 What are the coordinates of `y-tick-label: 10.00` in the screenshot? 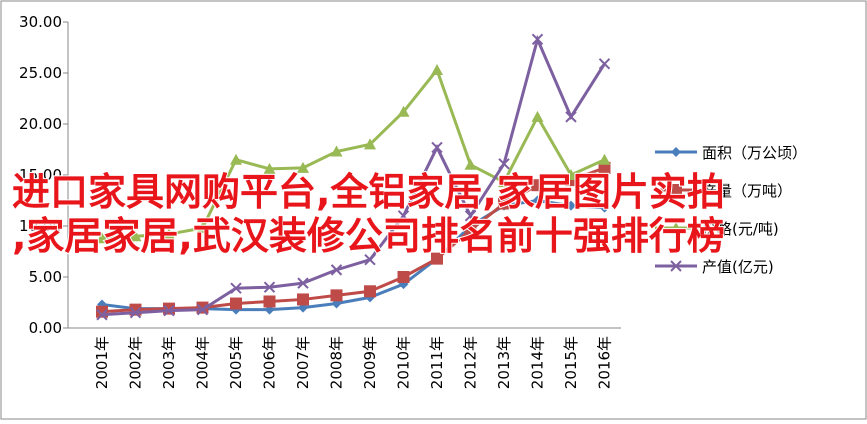 It's located at (40, 226).